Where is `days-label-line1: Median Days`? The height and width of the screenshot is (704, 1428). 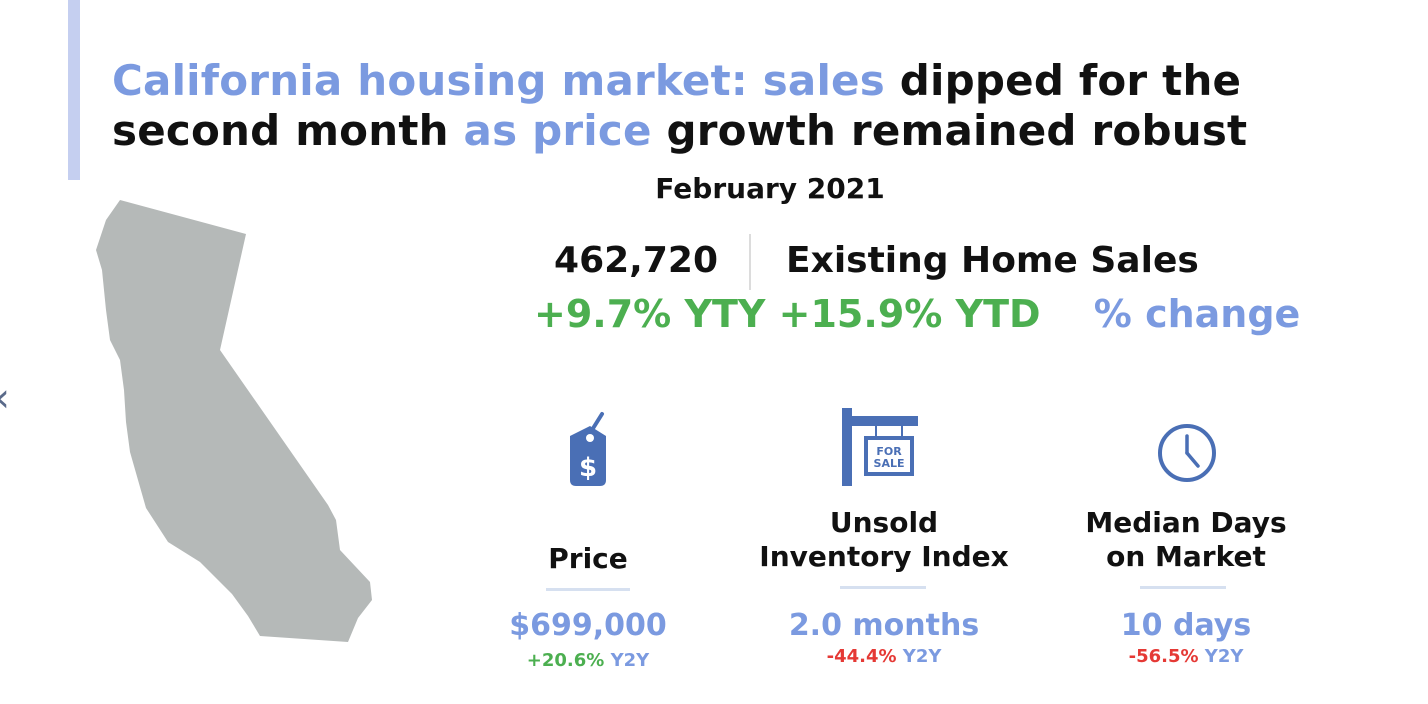 days-label-line1: Median Days is located at coordinates (1186, 522).